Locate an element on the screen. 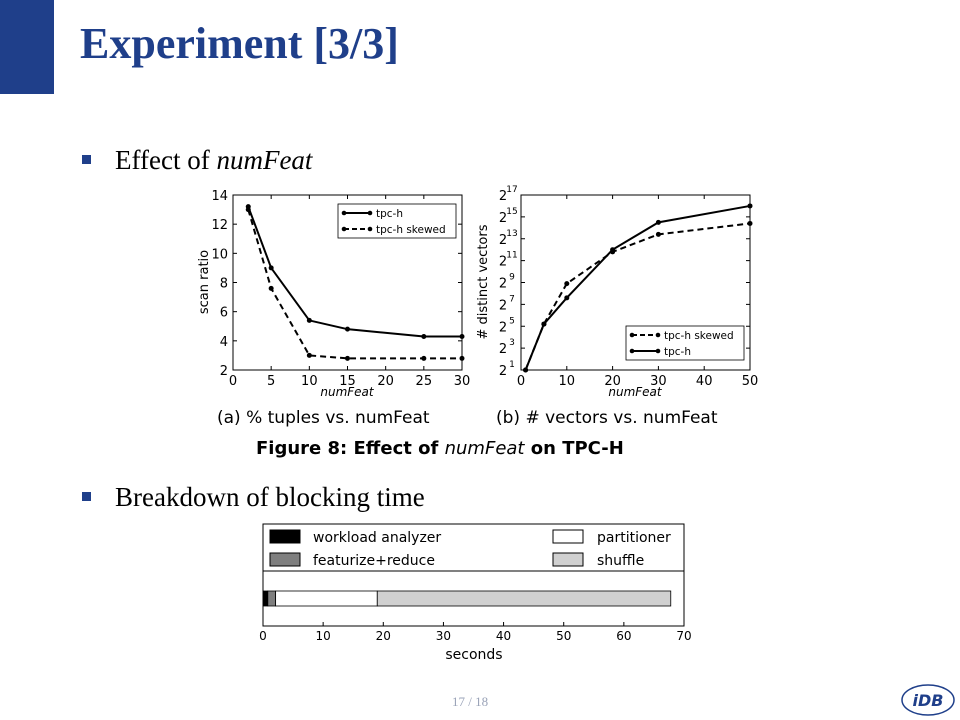 The width and height of the screenshot is (960, 720). chart-a-ylabel: scan ratio is located at coordinates (204, 282).